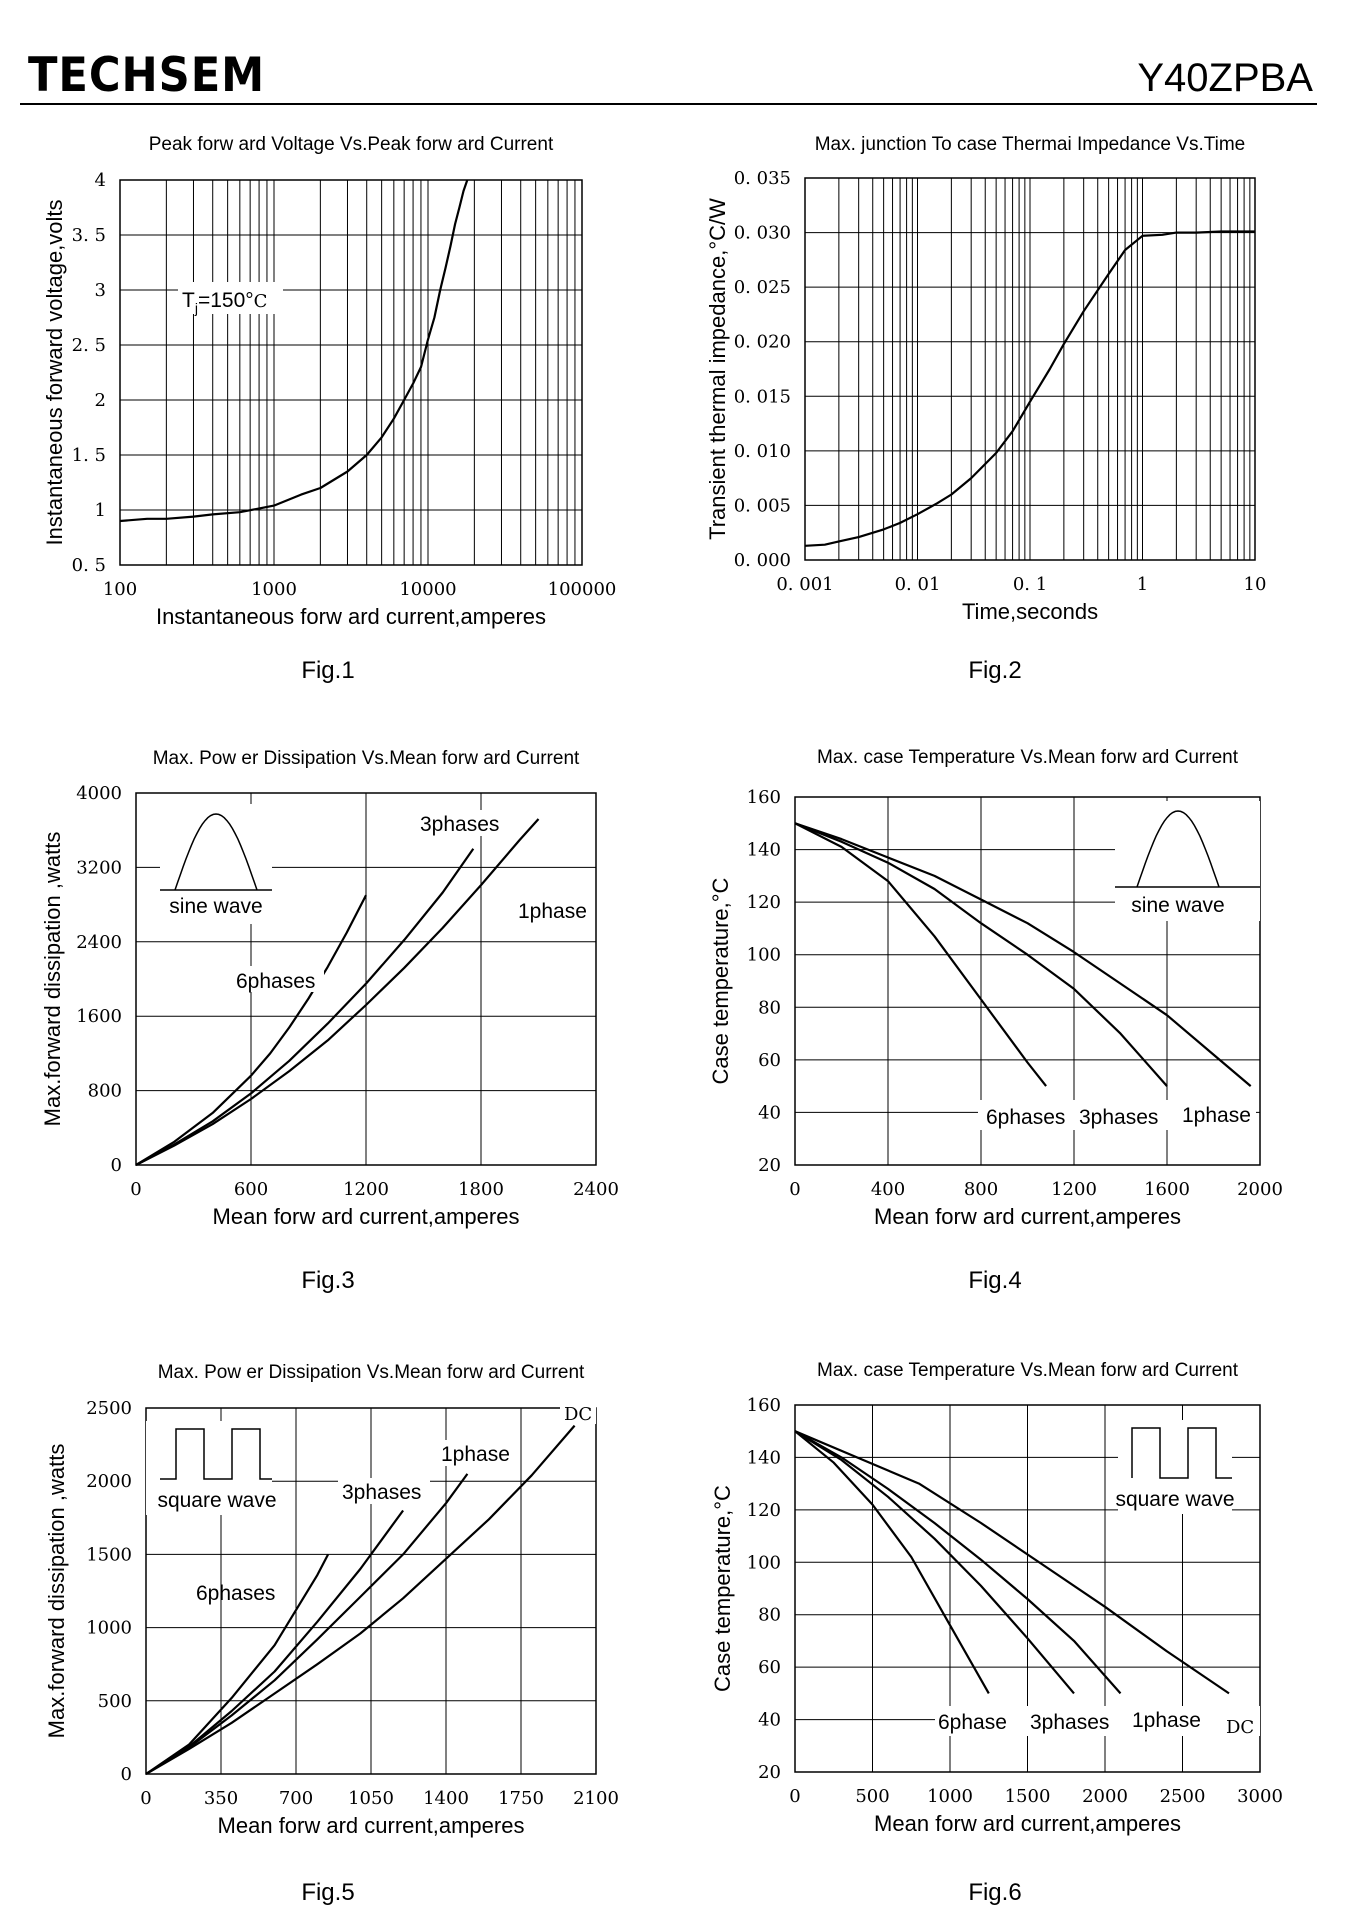 The width and height of the screenshot is (1347, 1925). I want to click on fig5-inset-label: square wave, so click(216, 1500).